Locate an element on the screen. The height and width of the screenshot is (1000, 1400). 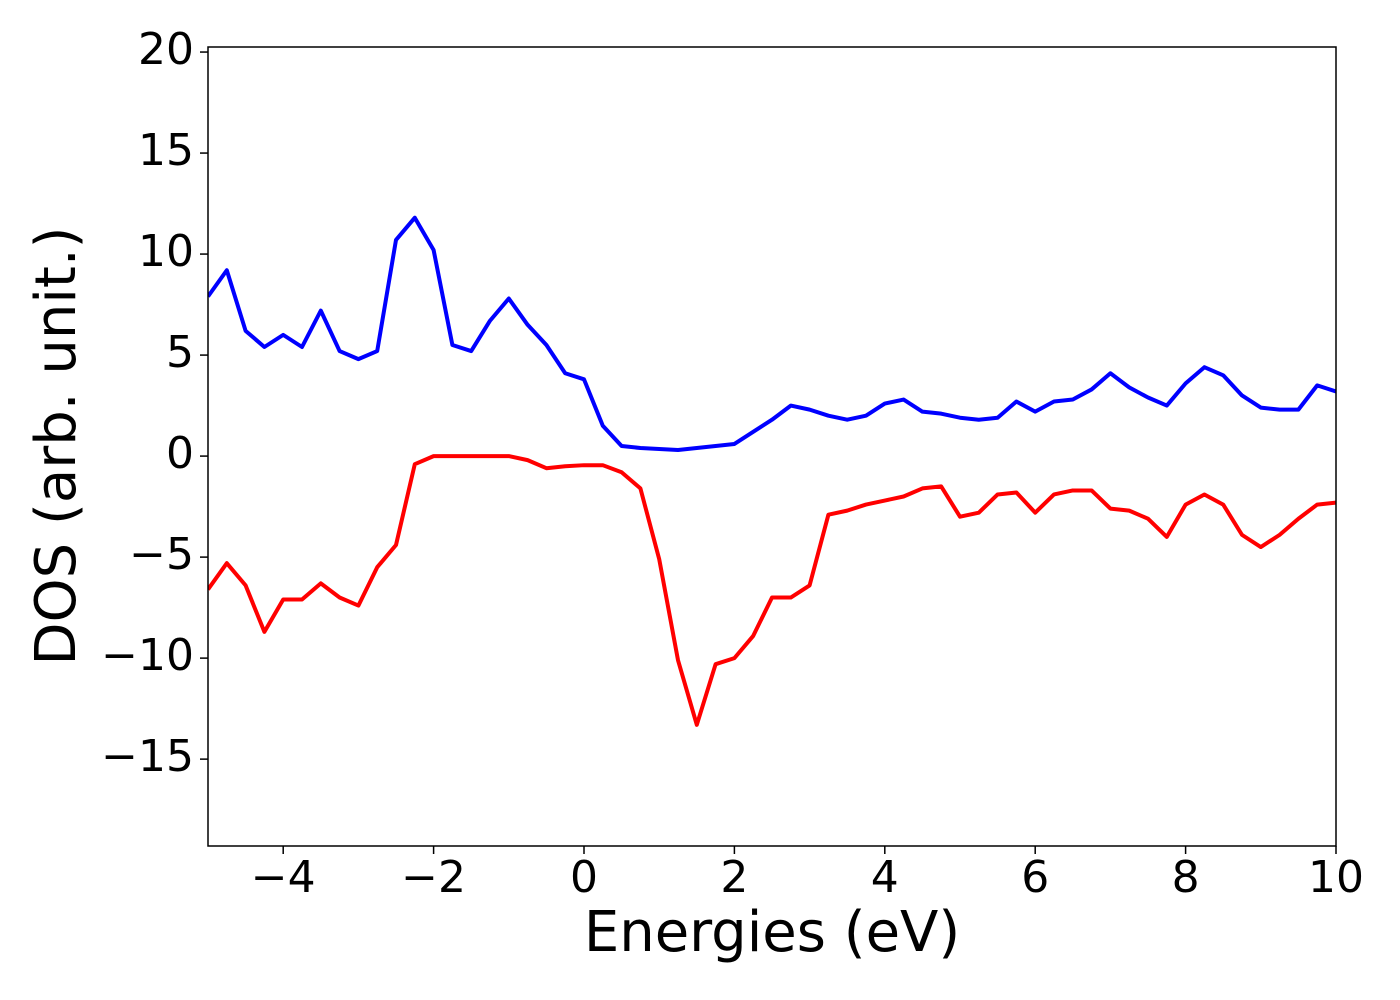
y-tick-label: −5 is located at coordinates (161, 554).